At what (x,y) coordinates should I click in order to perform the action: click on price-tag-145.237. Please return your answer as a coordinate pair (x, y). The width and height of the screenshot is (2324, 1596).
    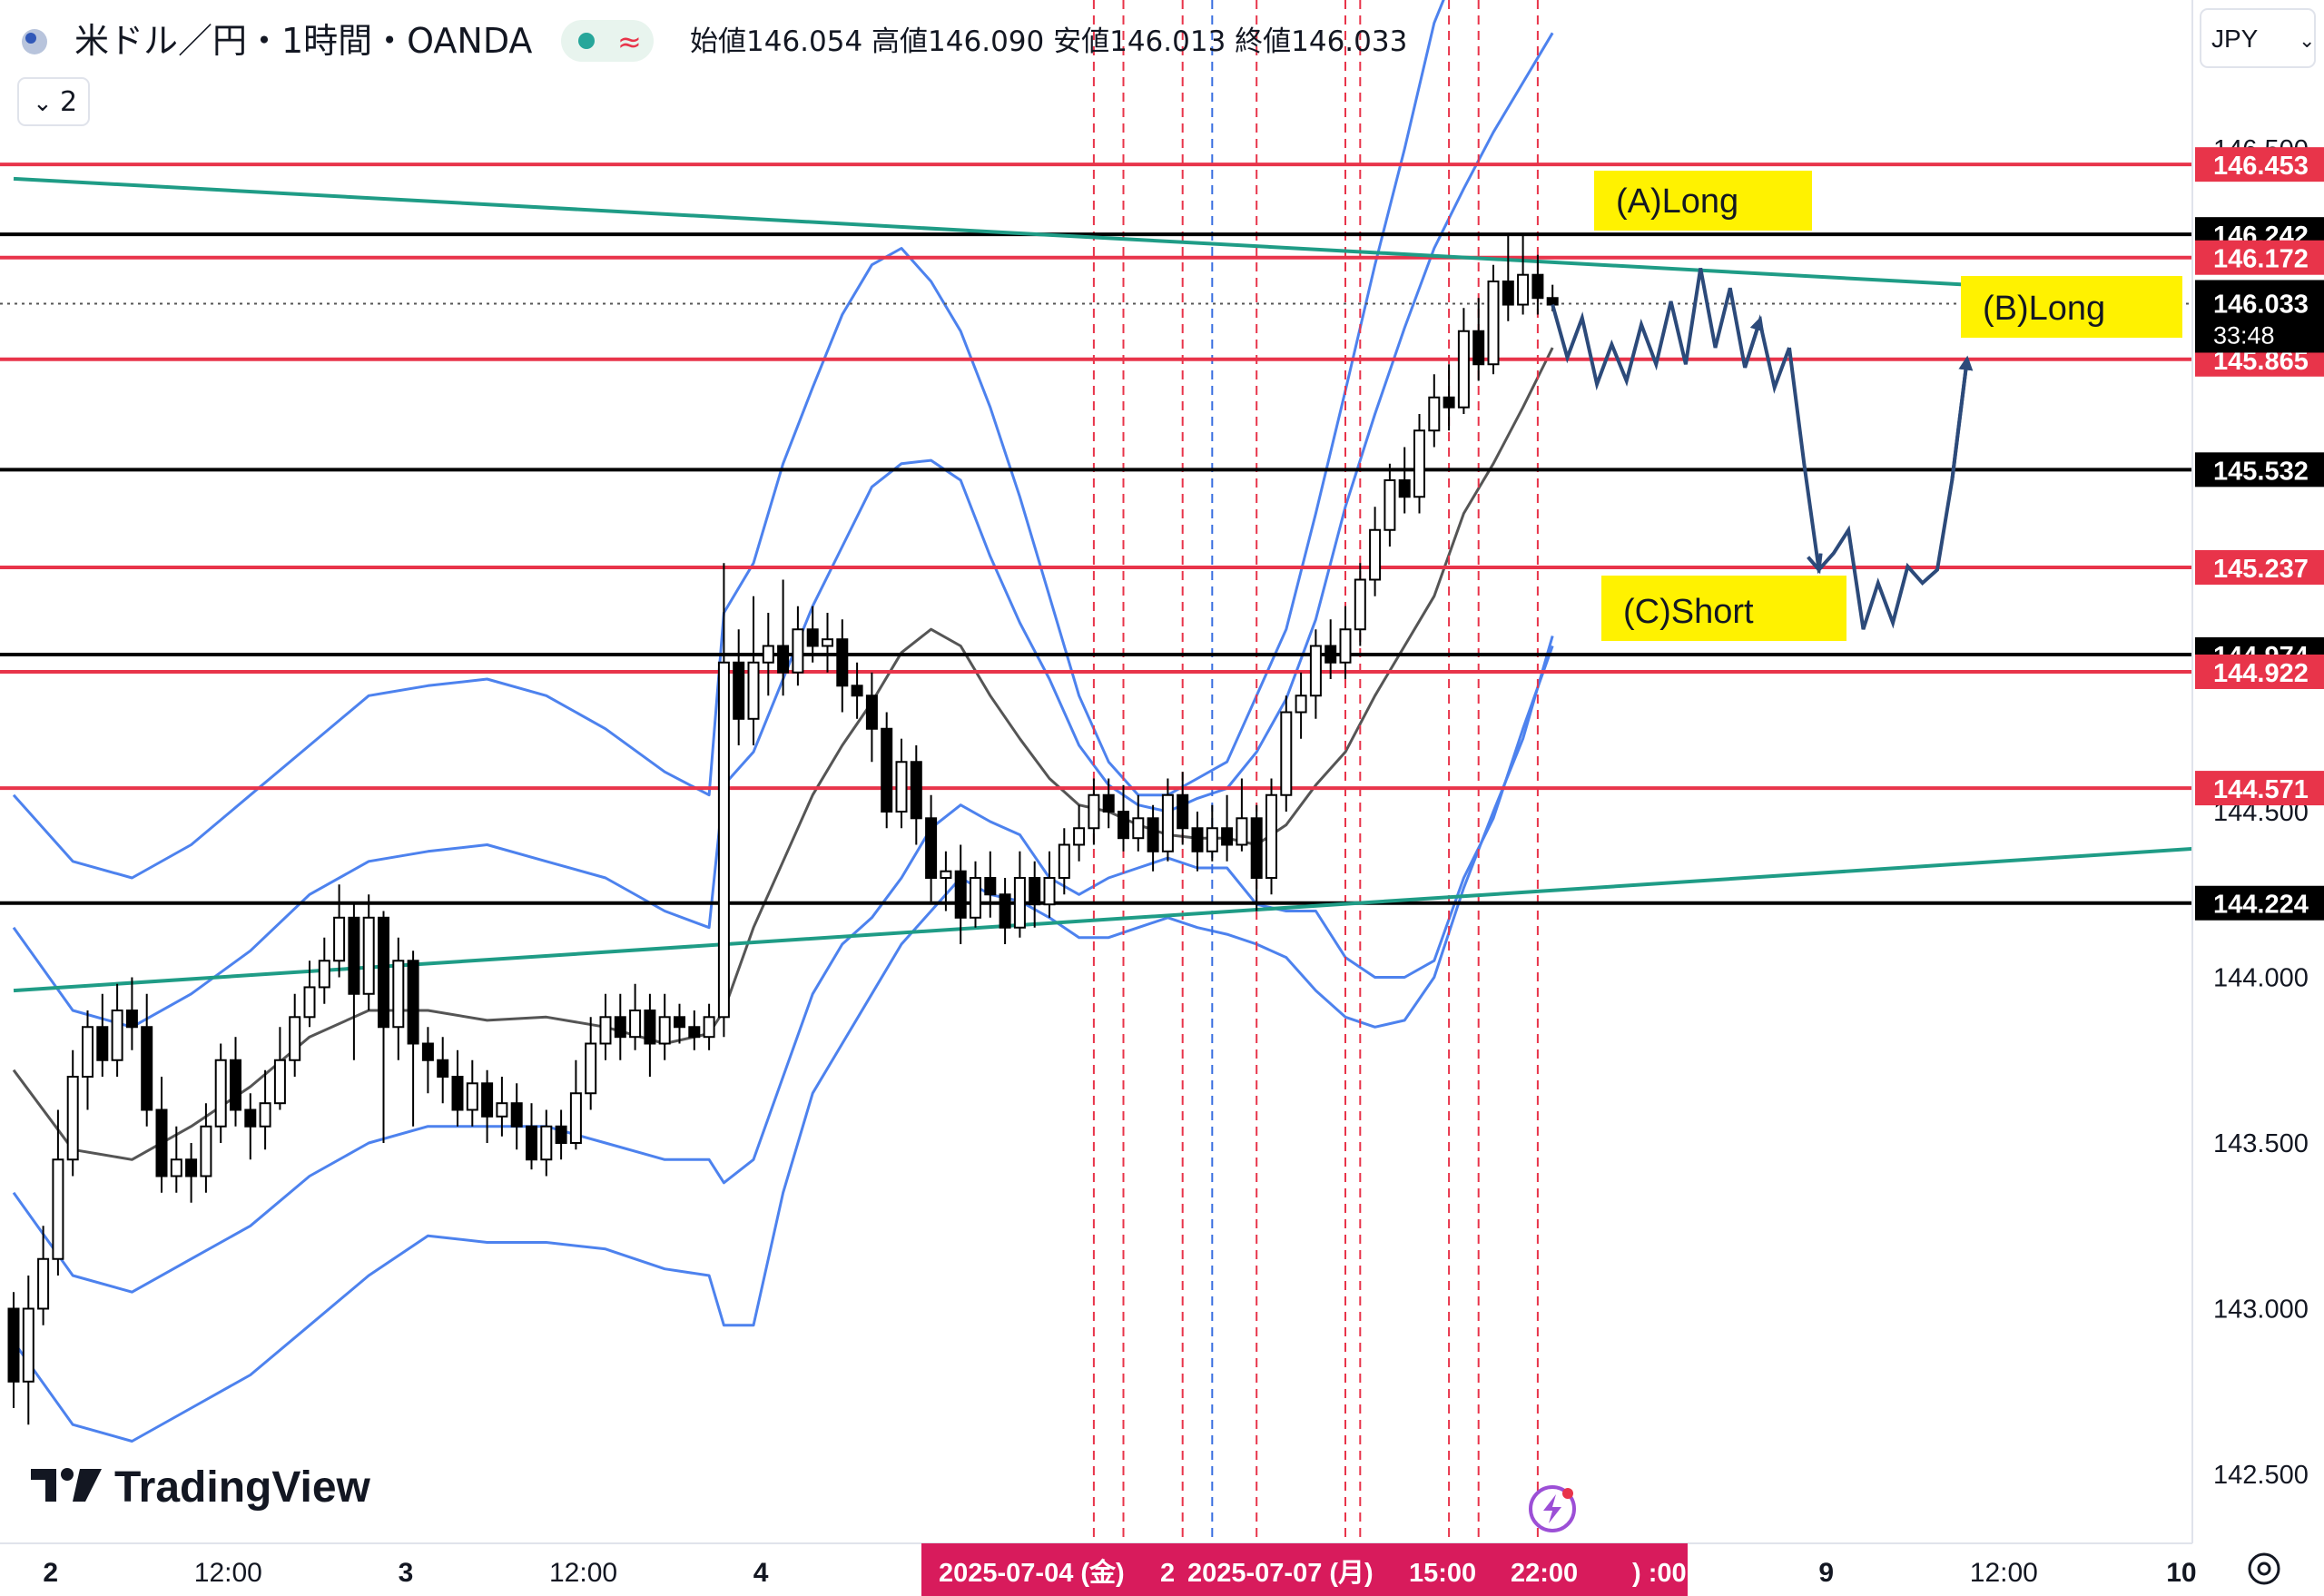
    Looking at the image, I should click on (2259, 567).